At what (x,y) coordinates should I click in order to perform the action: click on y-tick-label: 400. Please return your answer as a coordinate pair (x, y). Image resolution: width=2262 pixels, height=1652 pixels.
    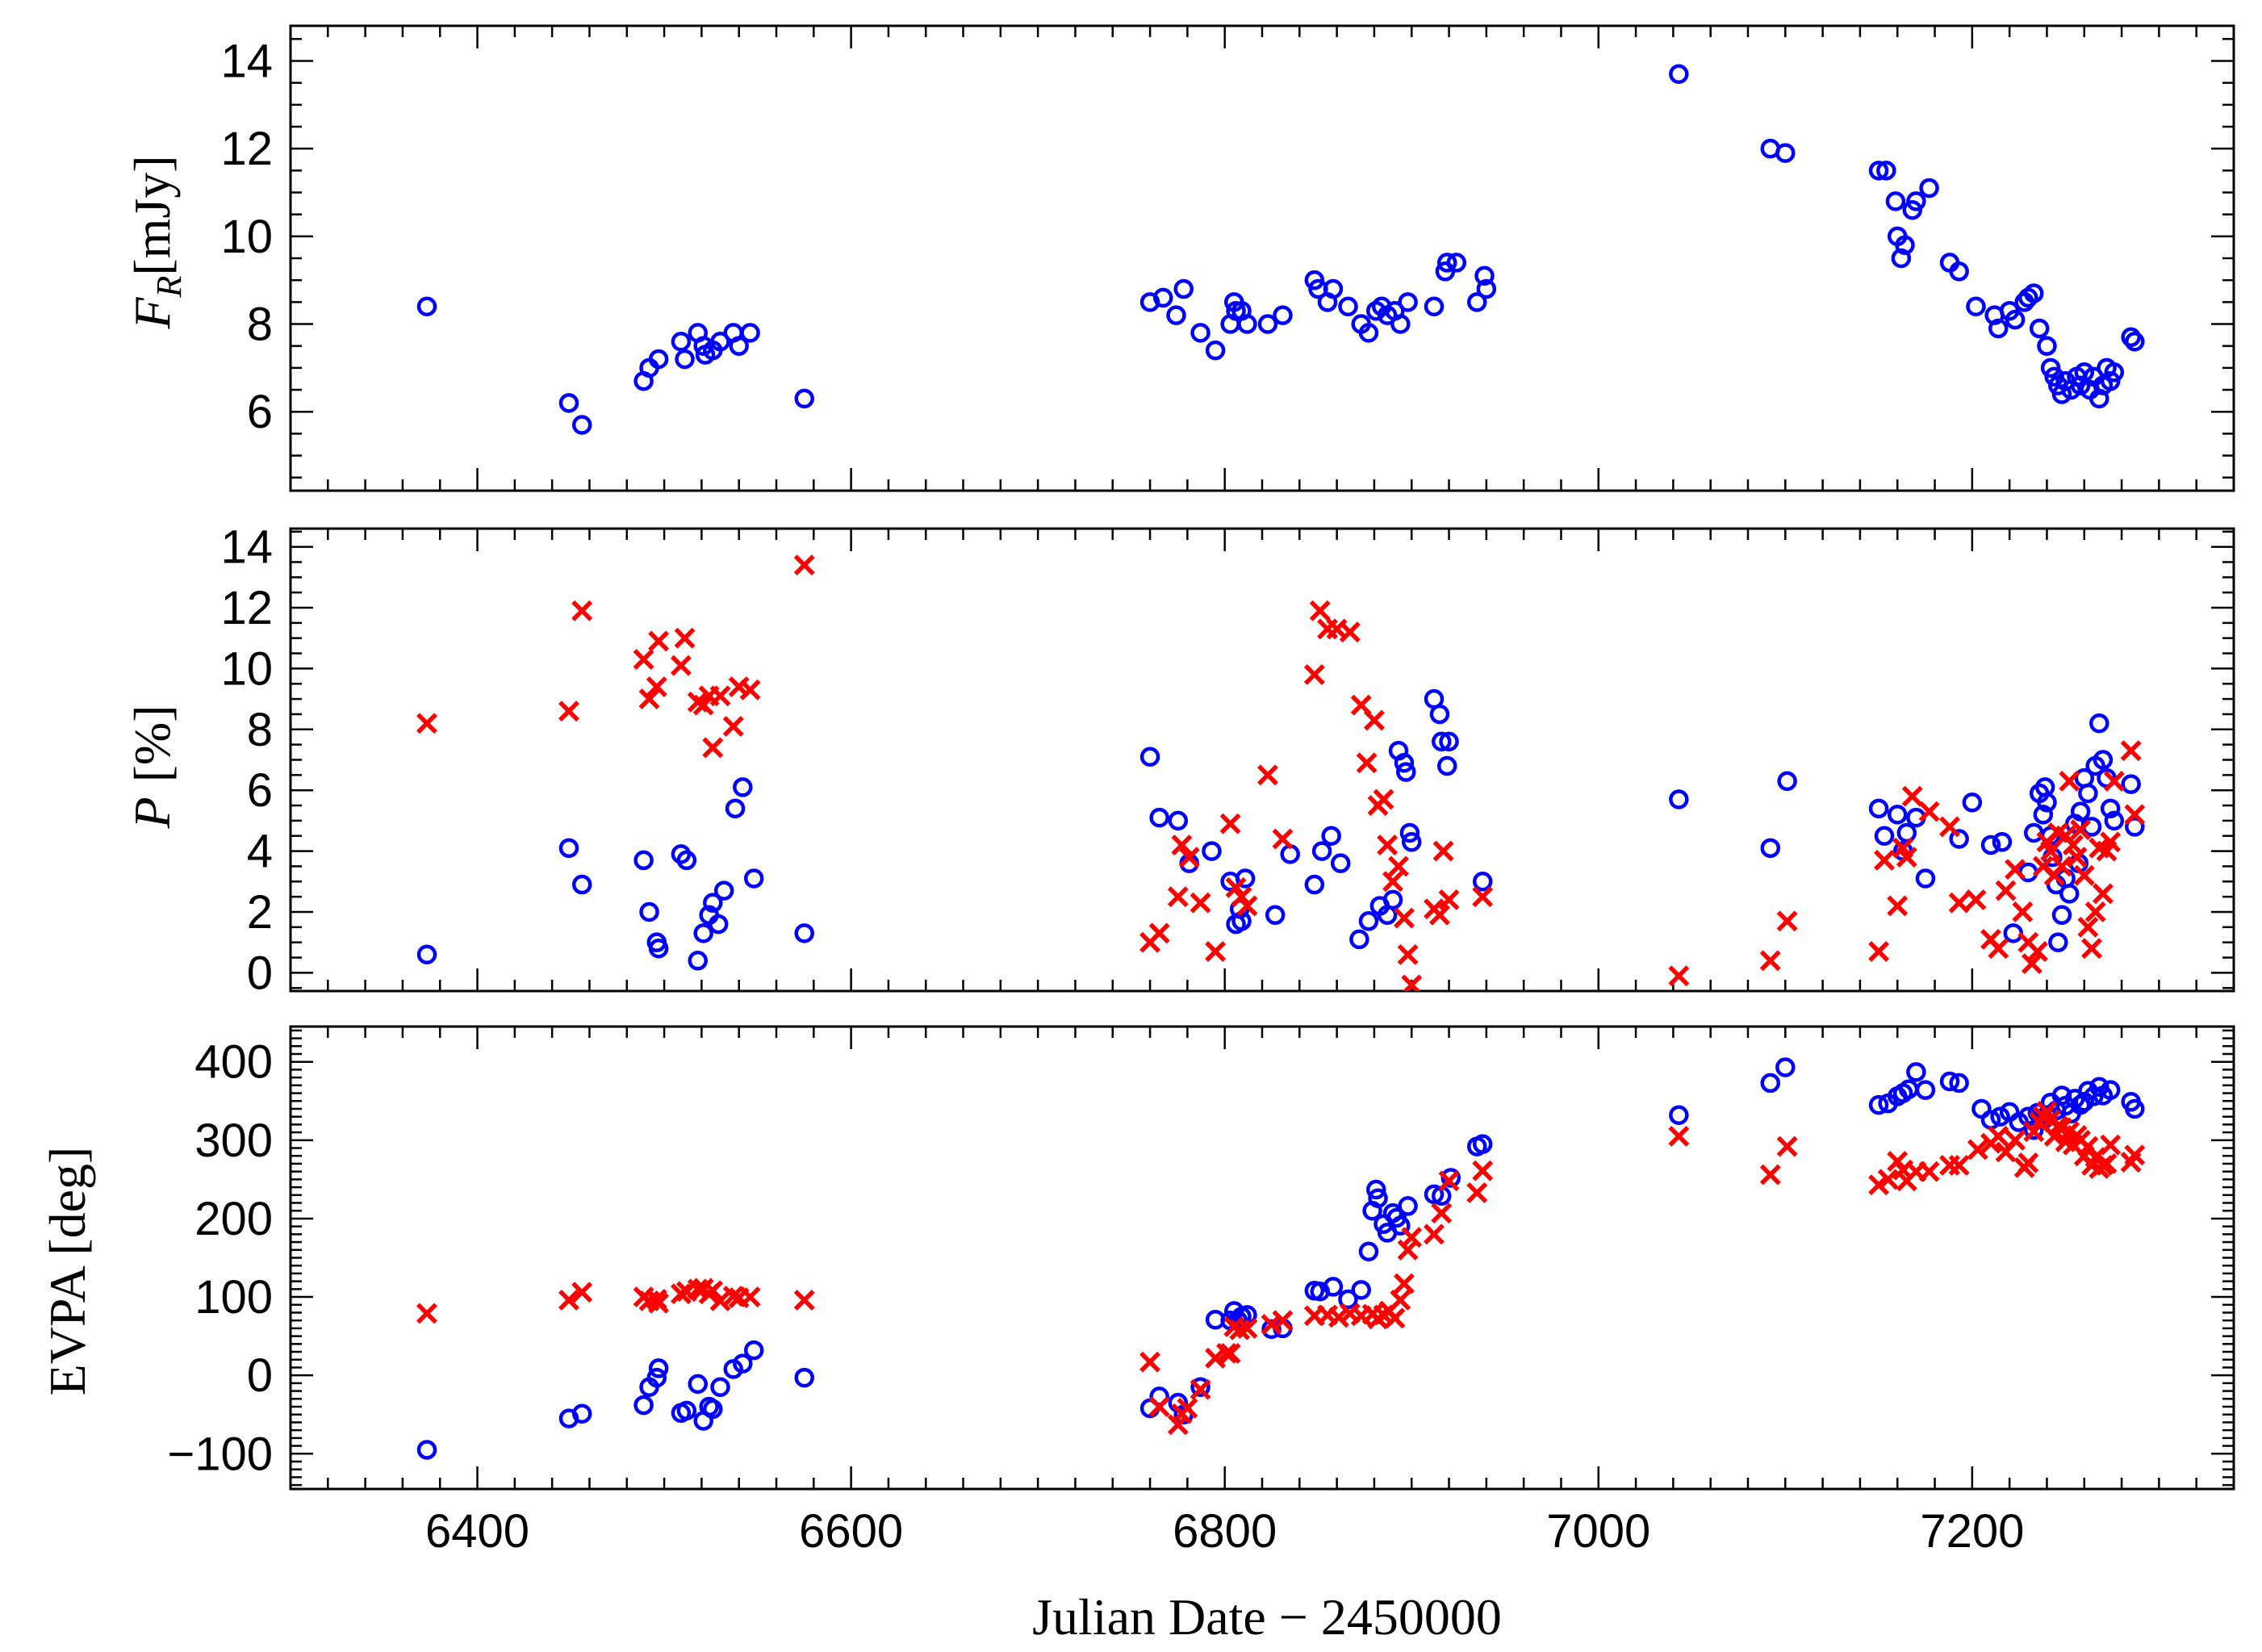
    Looking at the image, I should click on (234, 1062).